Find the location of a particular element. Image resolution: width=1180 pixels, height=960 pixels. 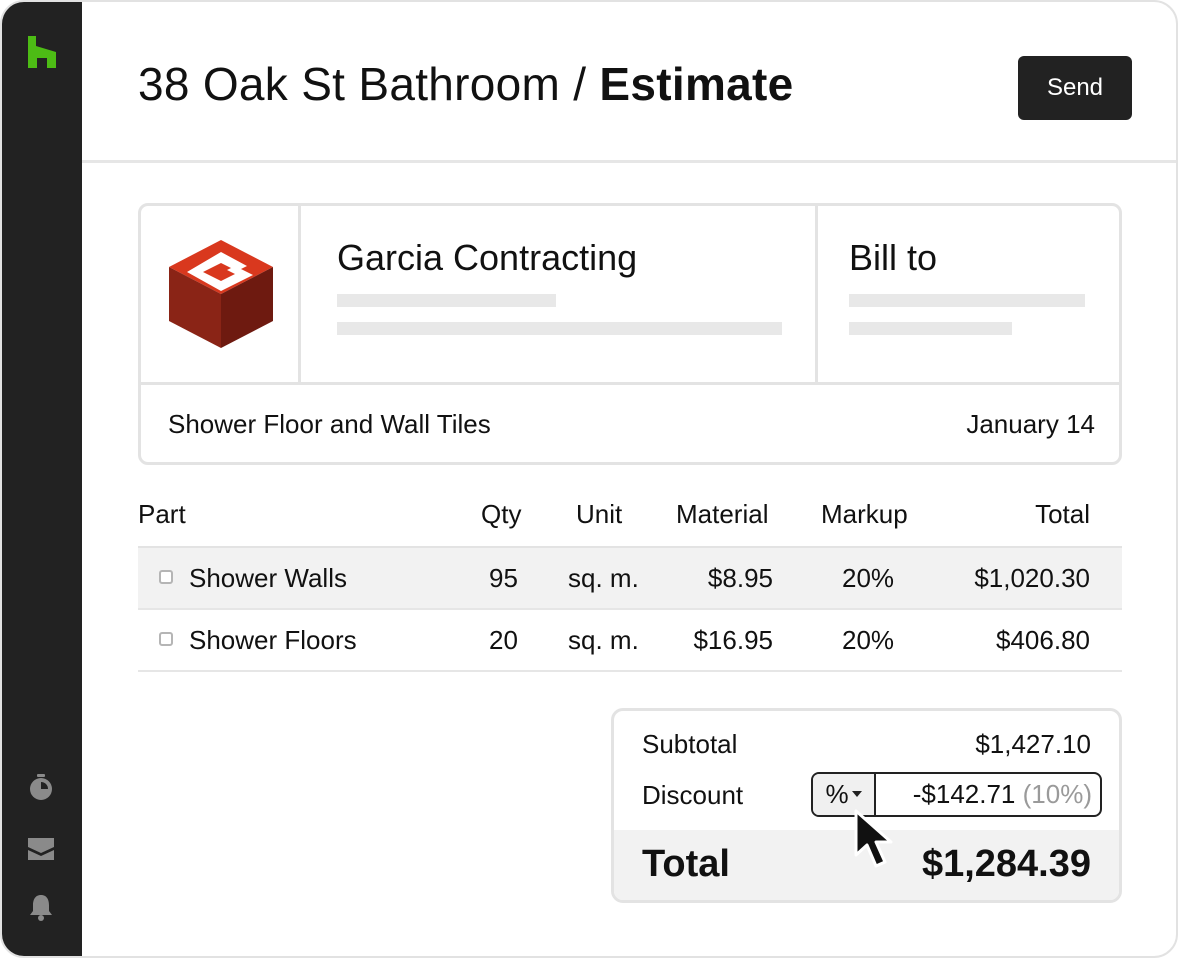

company-logo-icon is located at coordinates (221, 294).